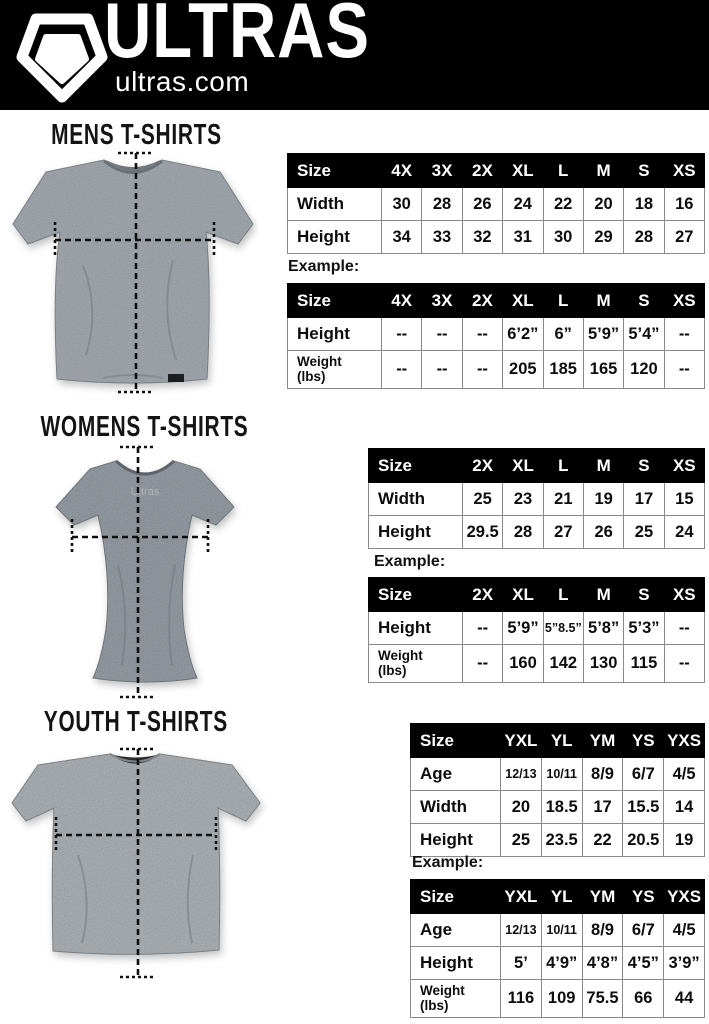  Describe the element at coordinates (684, 774) in the screenshot. I see `value-cell: 4/5` at that location.